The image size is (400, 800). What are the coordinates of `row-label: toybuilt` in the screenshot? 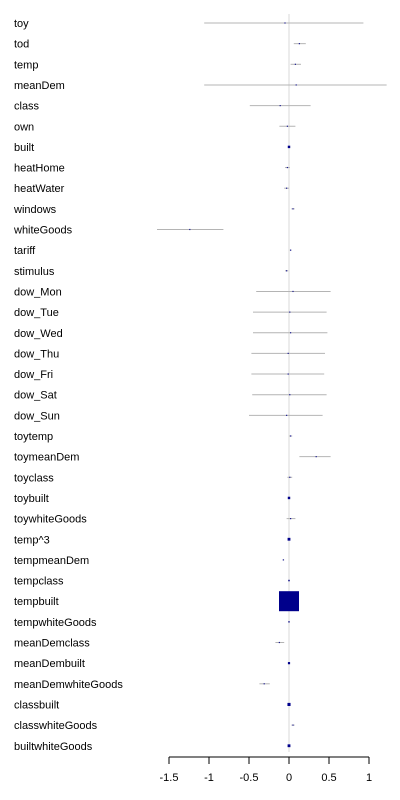 It's located at (31, 499).